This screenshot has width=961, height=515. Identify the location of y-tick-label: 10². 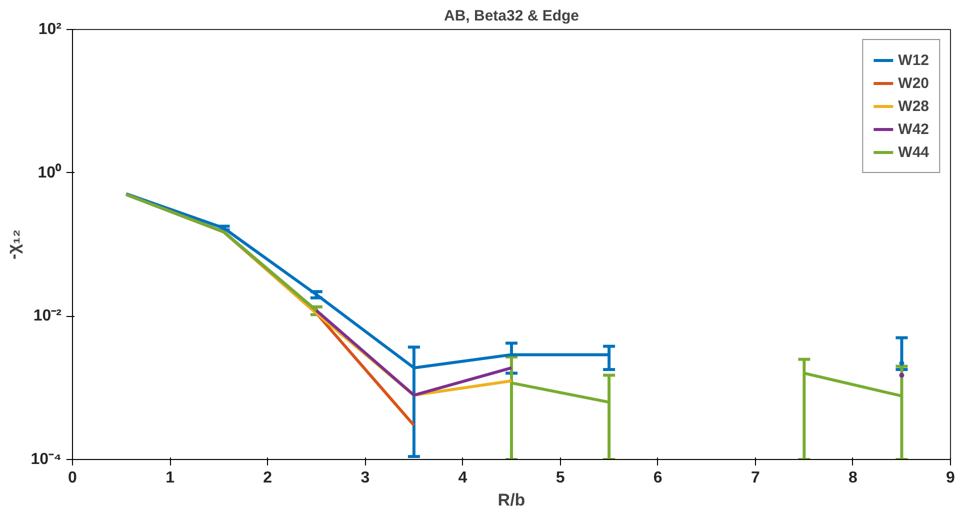
(50, 29).